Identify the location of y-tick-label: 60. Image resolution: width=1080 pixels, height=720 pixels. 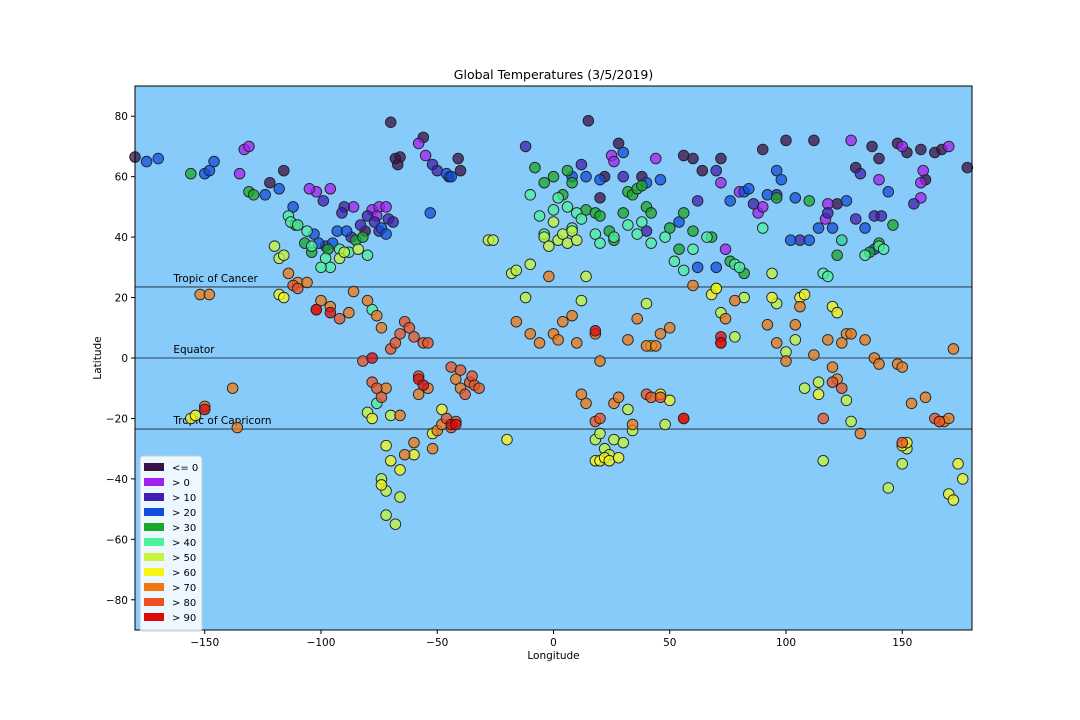
(121, 178).